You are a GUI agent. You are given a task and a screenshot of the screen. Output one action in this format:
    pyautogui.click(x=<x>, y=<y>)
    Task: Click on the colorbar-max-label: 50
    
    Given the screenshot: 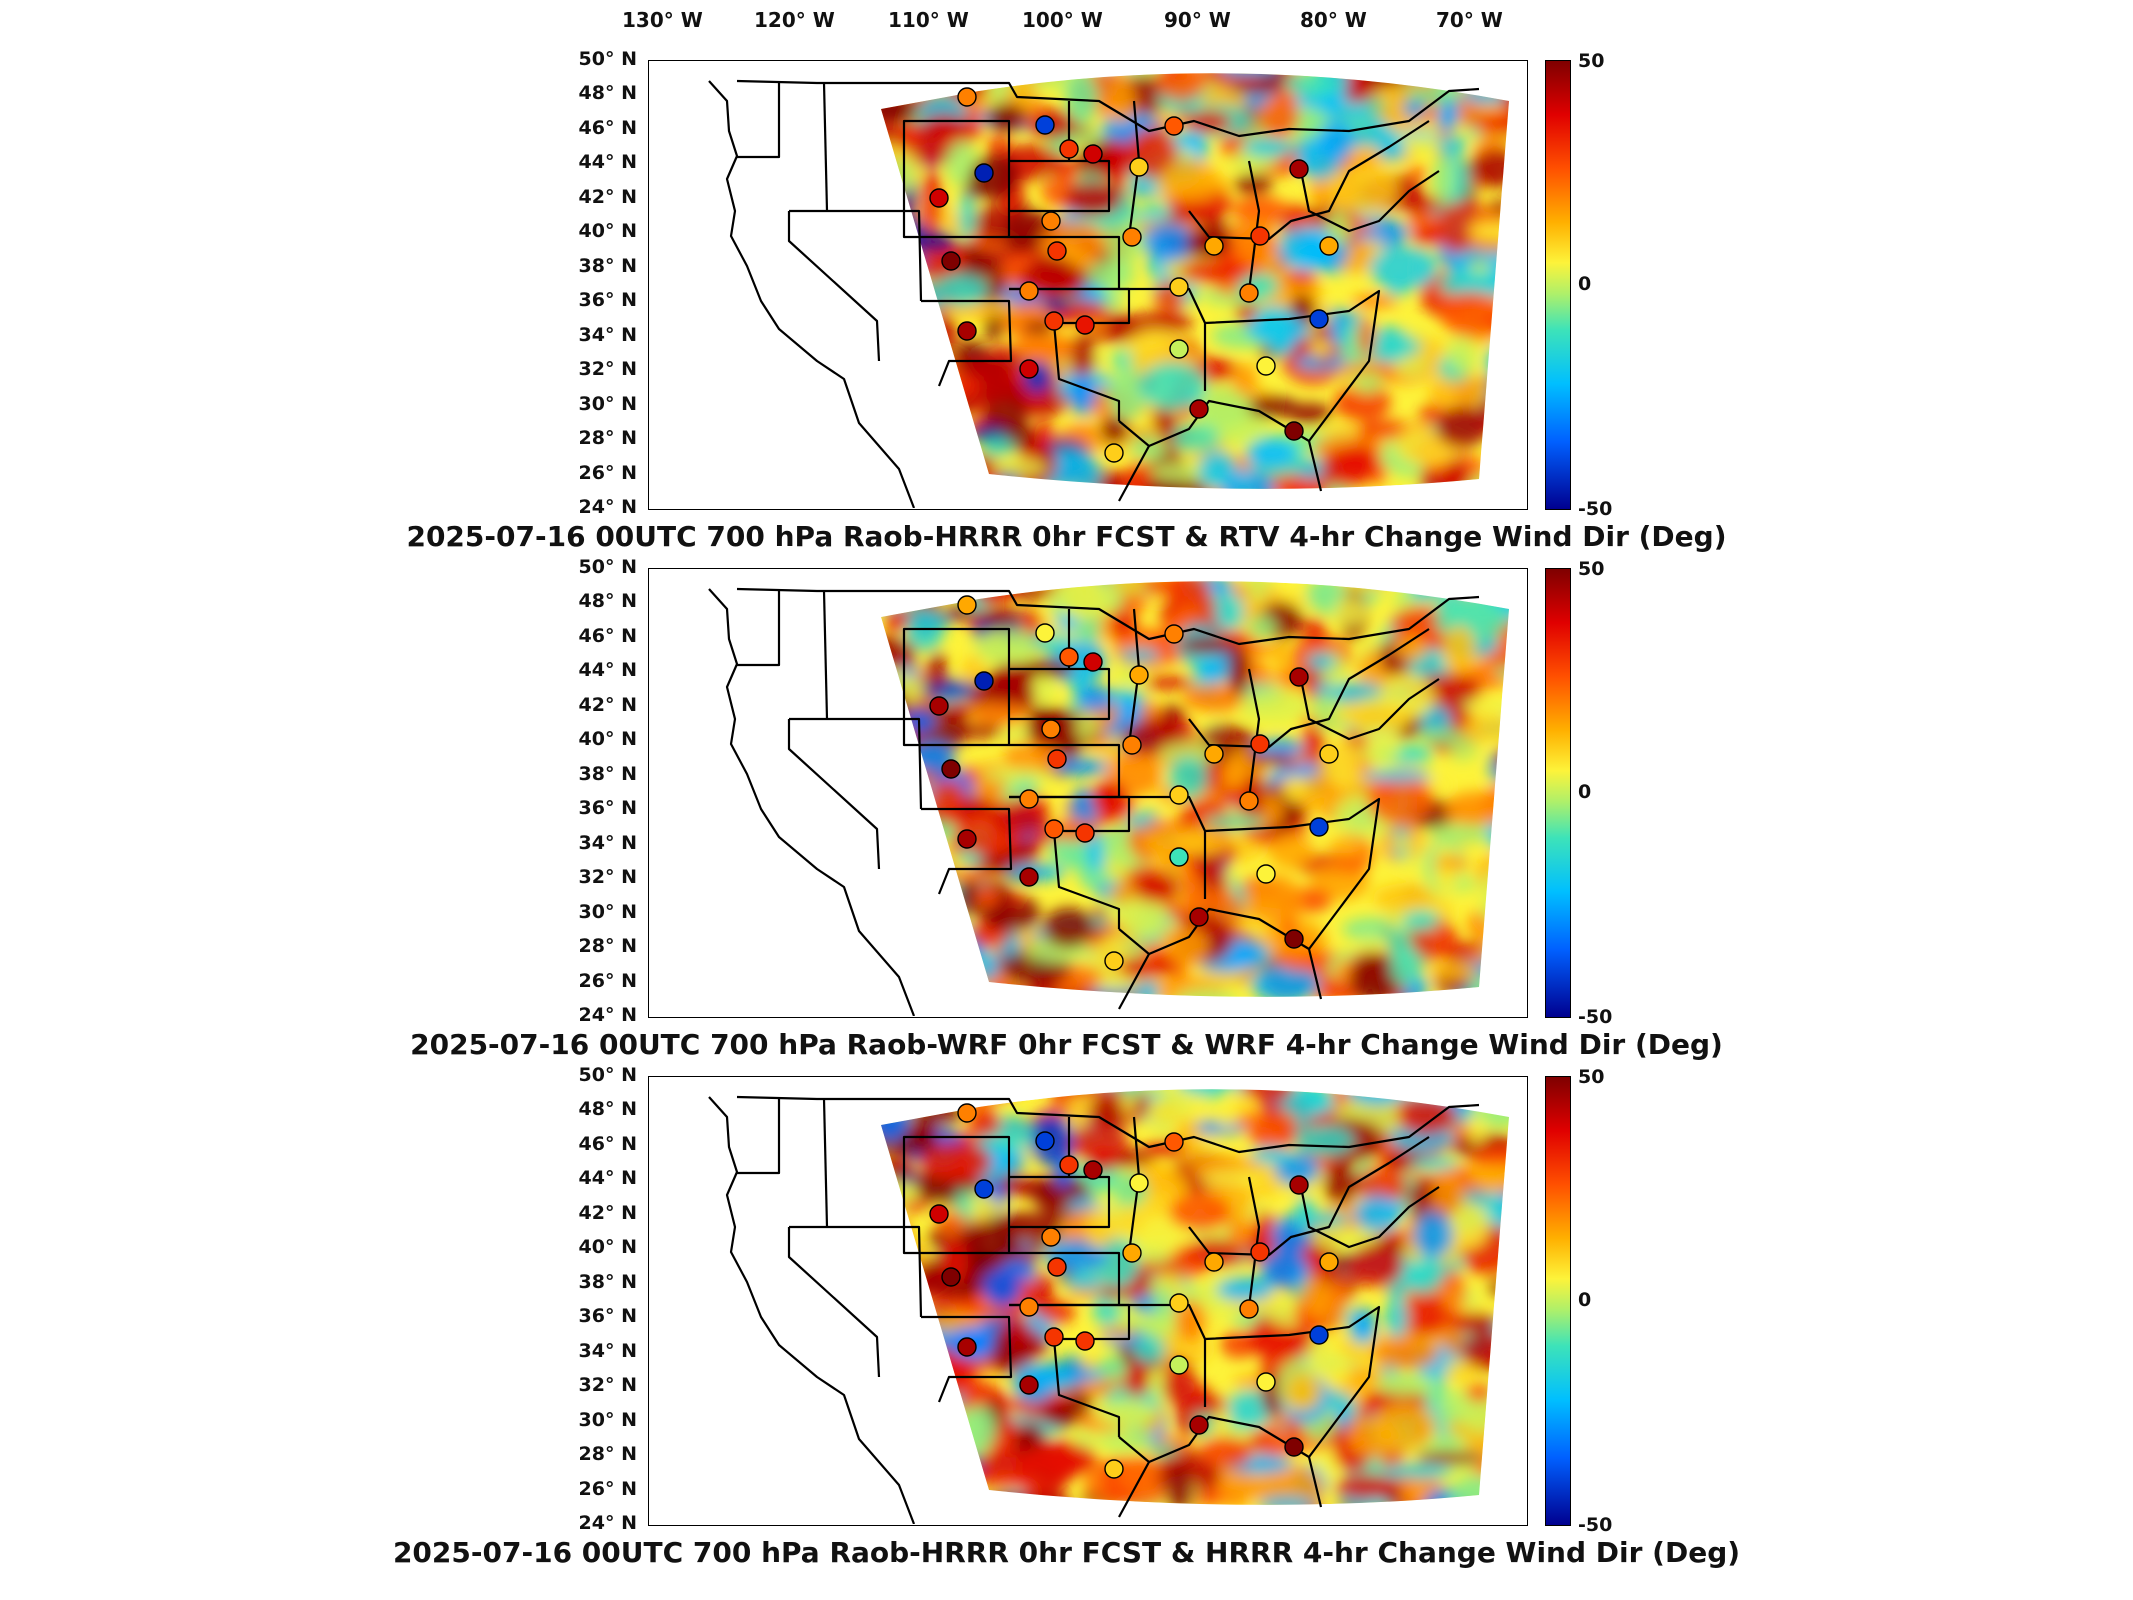 What is the action you would take?
    pyautogui.click(x=1591, y=569)
    